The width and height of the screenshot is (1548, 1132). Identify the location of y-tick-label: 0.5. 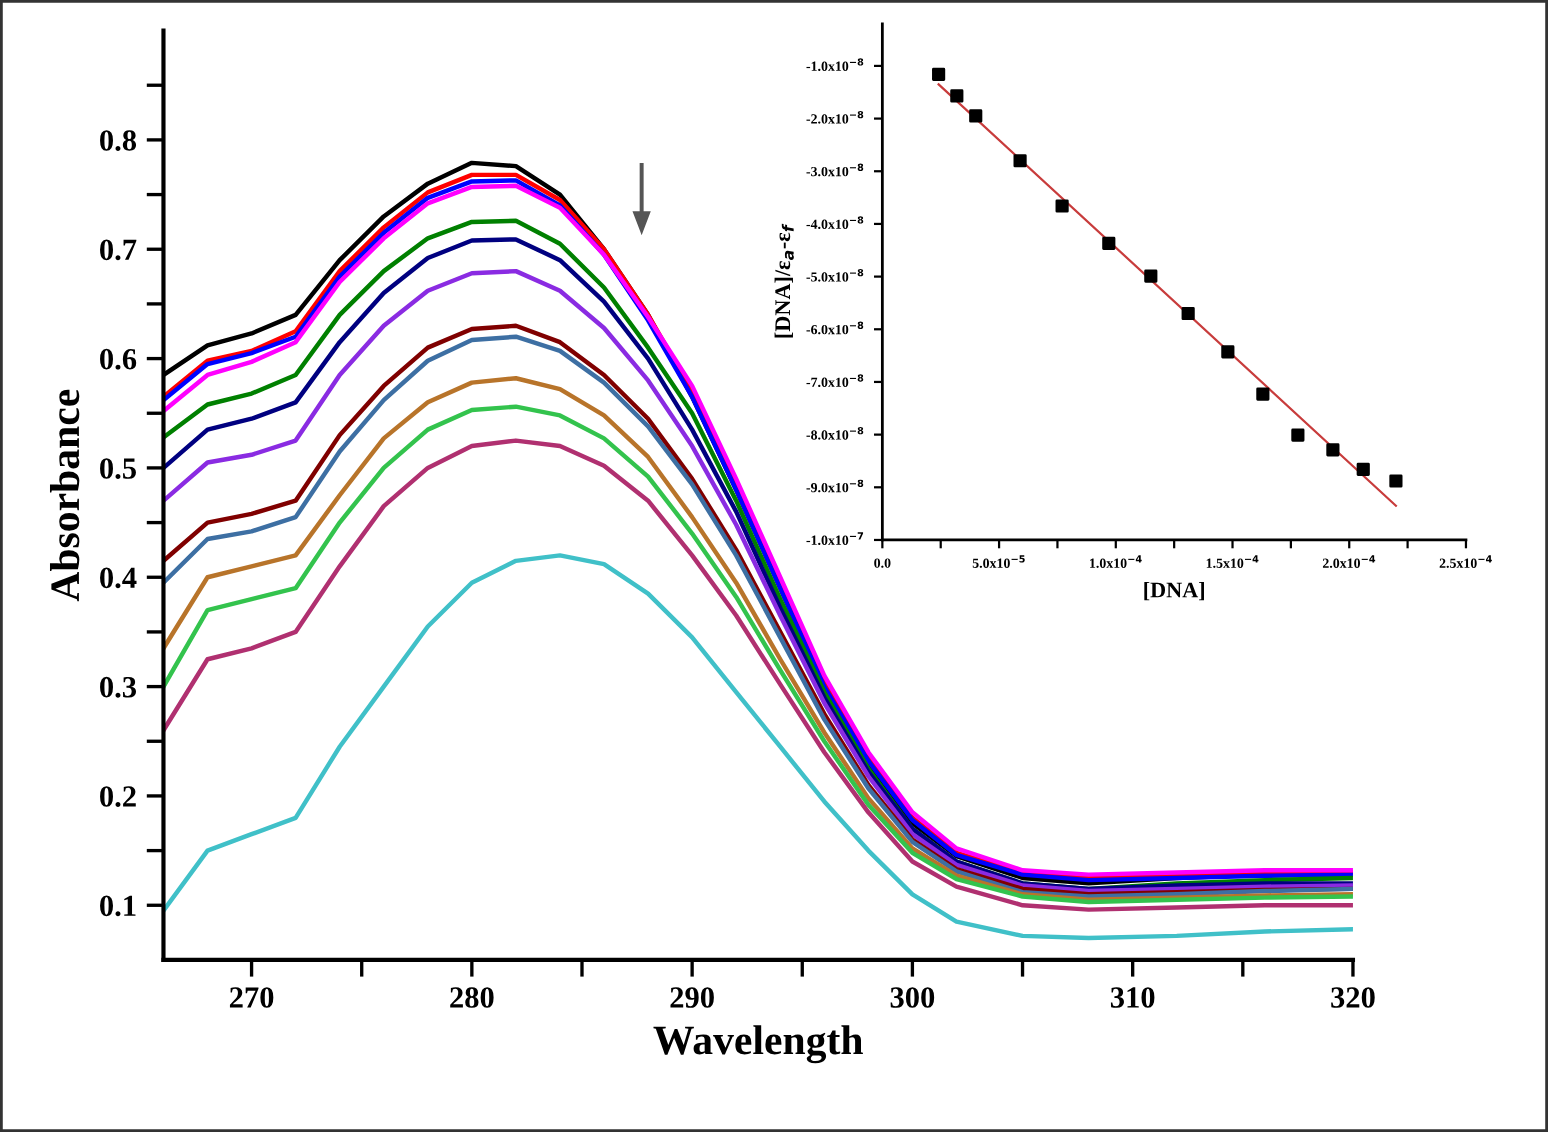
(118, 468).